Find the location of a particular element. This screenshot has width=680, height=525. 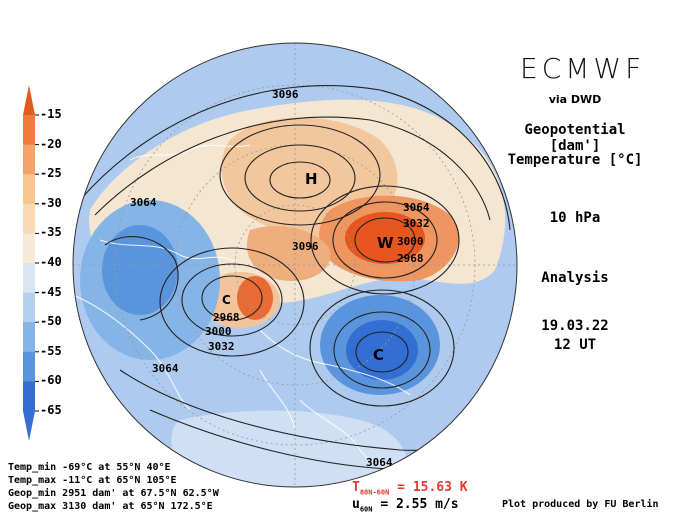

colorbar-arrow-bottom is located at coordinates (29, 426).